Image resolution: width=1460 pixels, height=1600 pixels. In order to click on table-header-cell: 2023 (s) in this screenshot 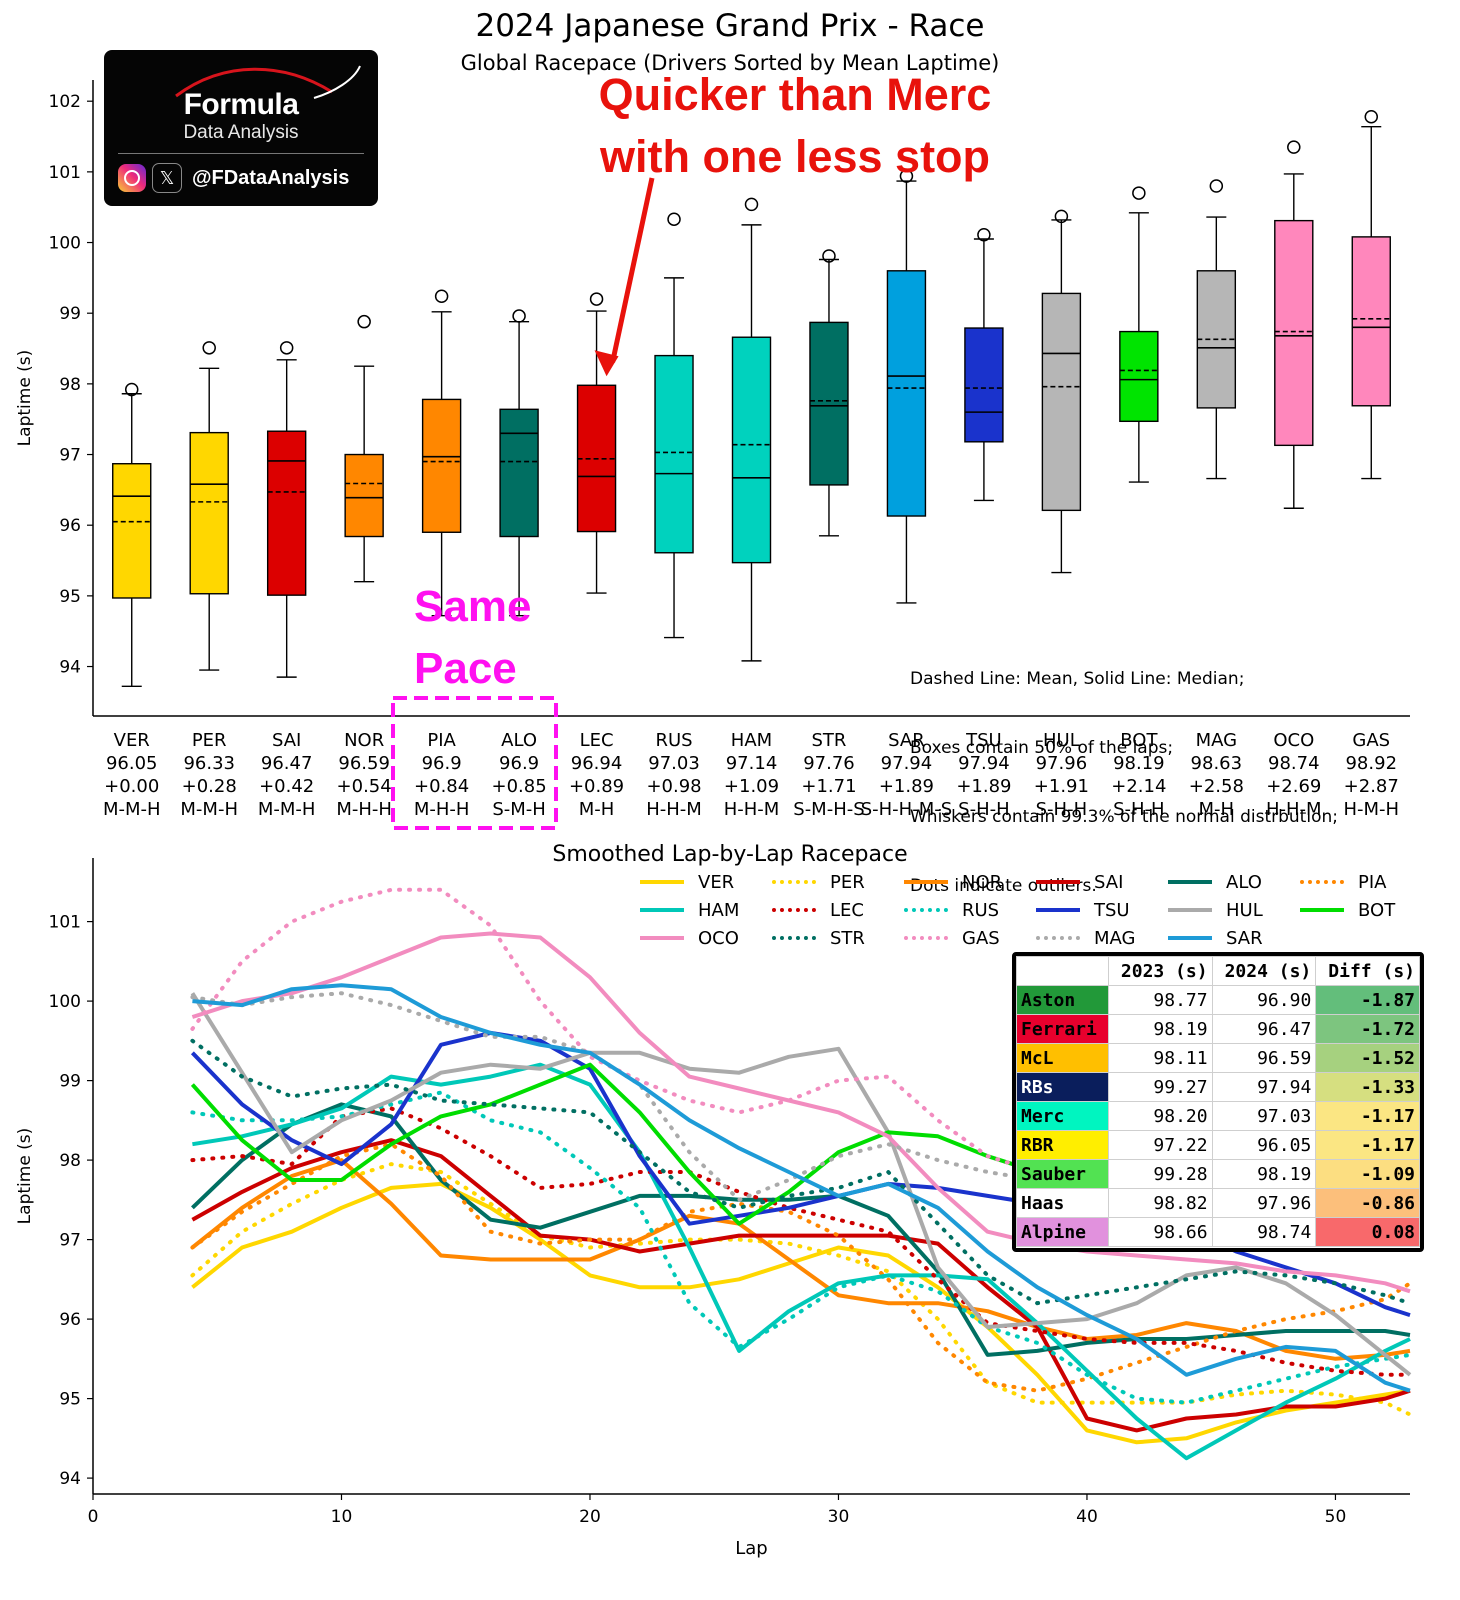, I will do `click(1160, 971)`.